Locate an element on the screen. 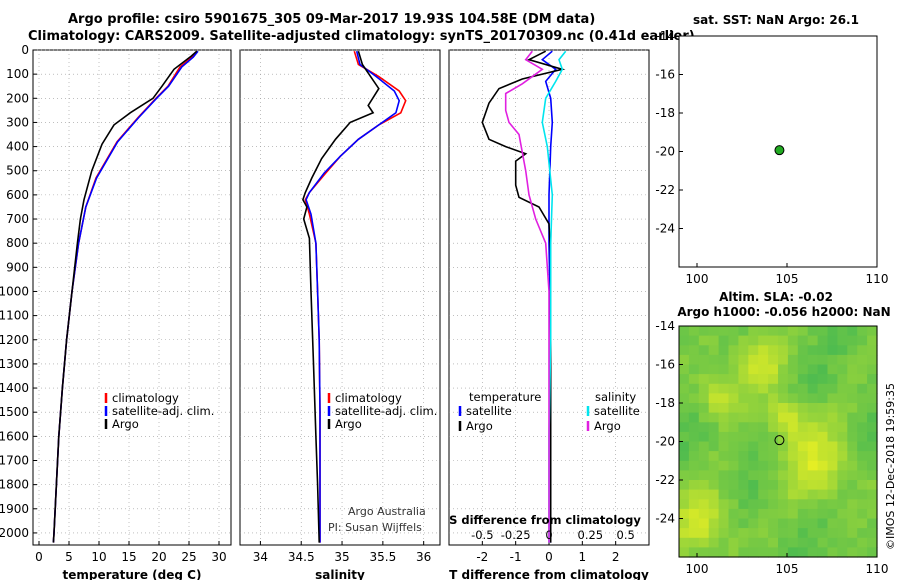 This screenshot has height=580, width=900. sla-map-title-line2: Argo h1000: -0.056 h2000: NaN is located at coordinates (783, 312).